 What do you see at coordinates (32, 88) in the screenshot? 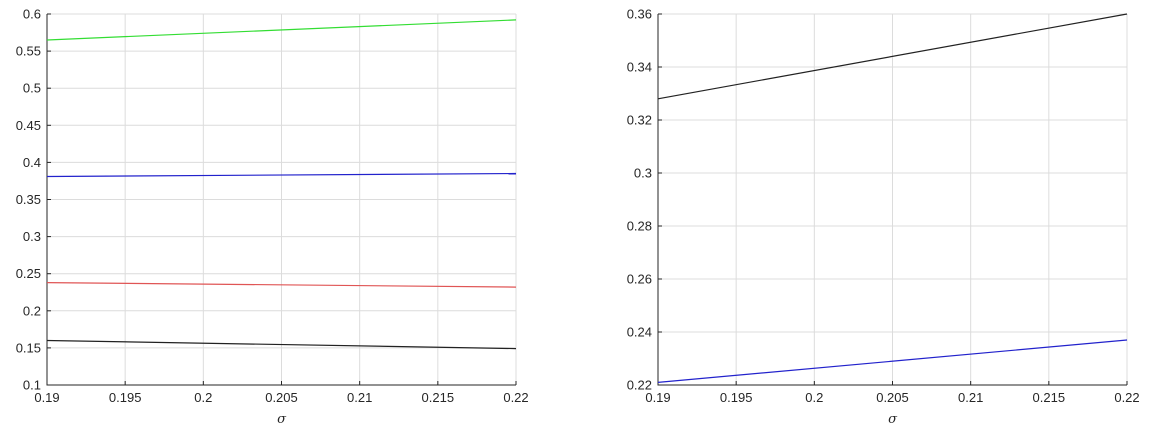
I see `y-tick-label: 0.5` at bounding box center [32, 88].